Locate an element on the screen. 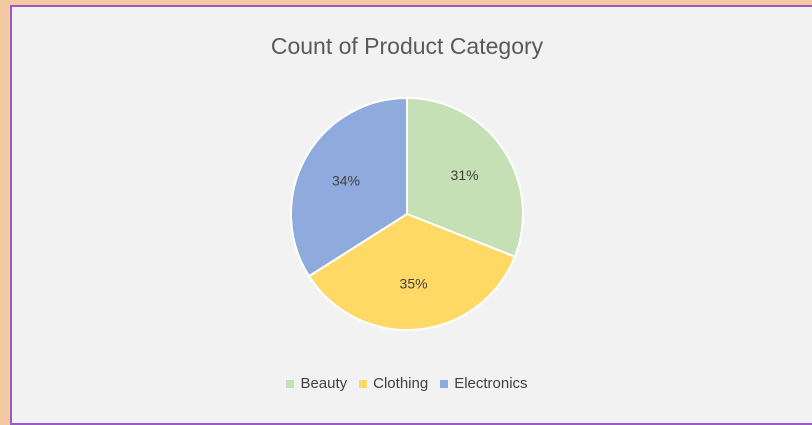 The image size is (812, 425). pie-slice-beauty is located at coordinates (465, 177).